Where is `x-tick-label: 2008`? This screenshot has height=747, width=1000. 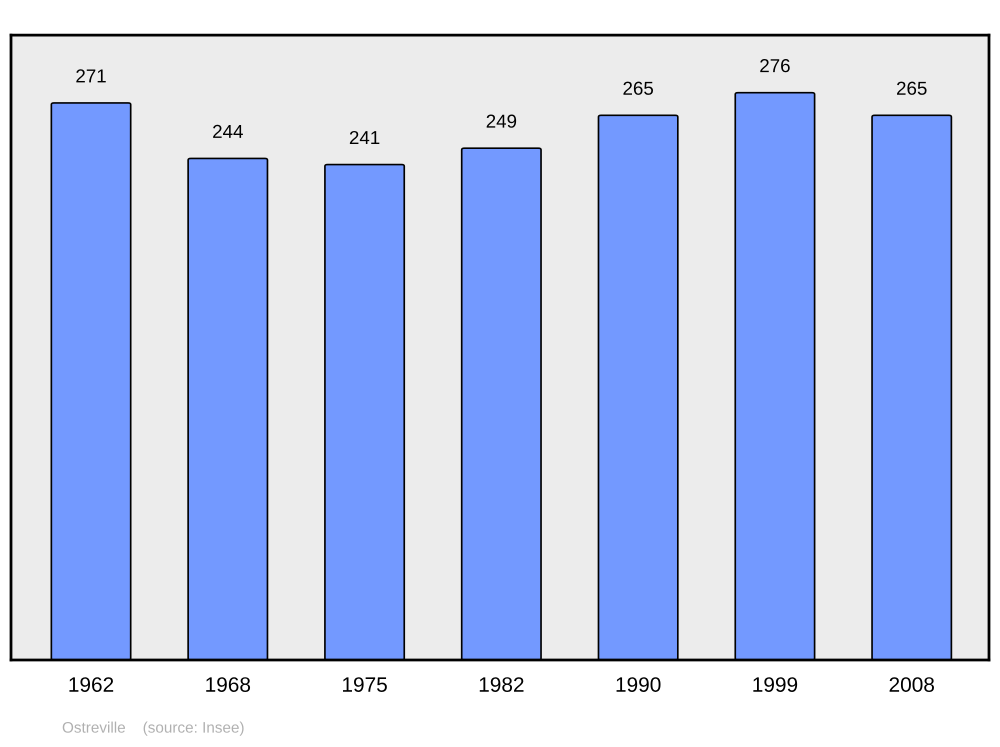
x-tick-label: 2008 is located at coordinates (912, 684).